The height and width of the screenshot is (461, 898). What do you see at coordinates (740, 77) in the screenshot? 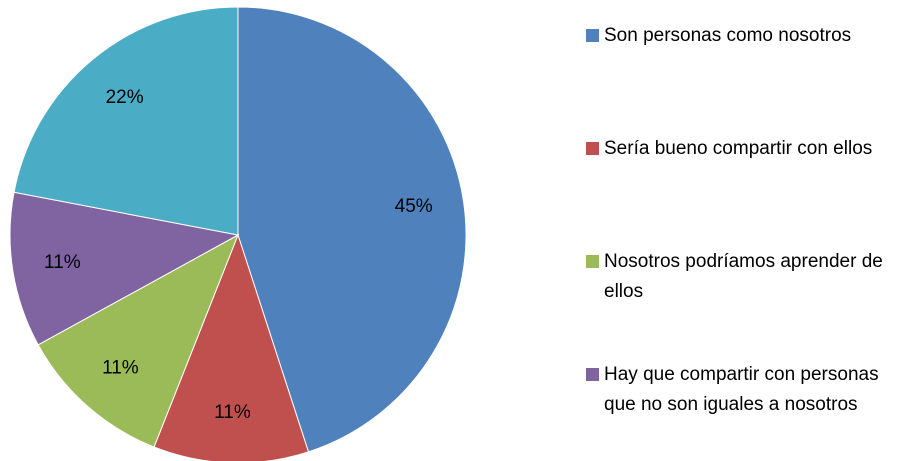
I see `legend-entry: Son personas como nosotros` at bounding box center [740, 77].